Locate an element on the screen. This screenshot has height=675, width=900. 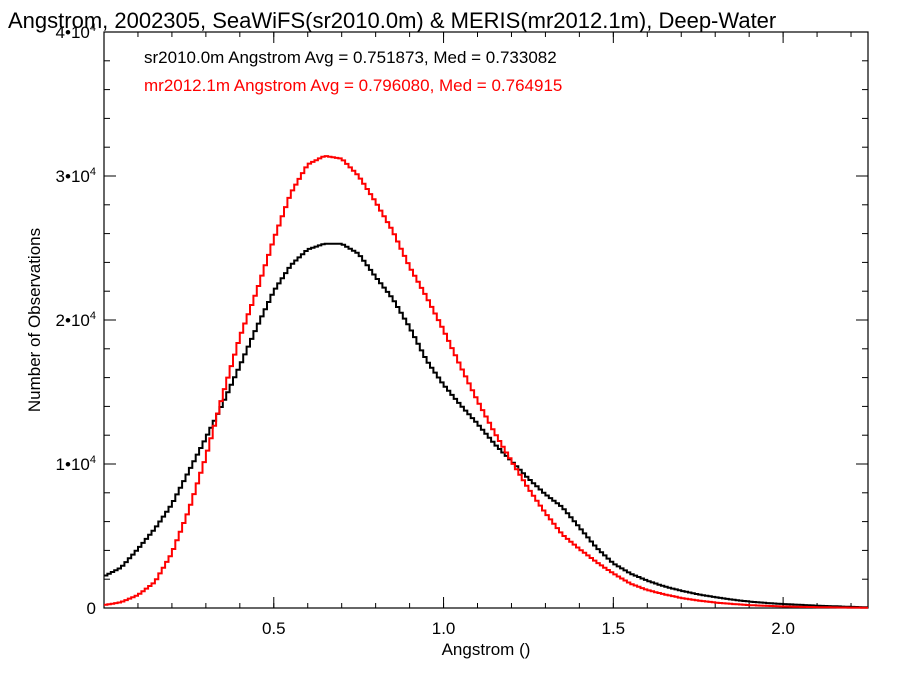
y-tick-label: 1•104 is located at coordinates (76, 464).